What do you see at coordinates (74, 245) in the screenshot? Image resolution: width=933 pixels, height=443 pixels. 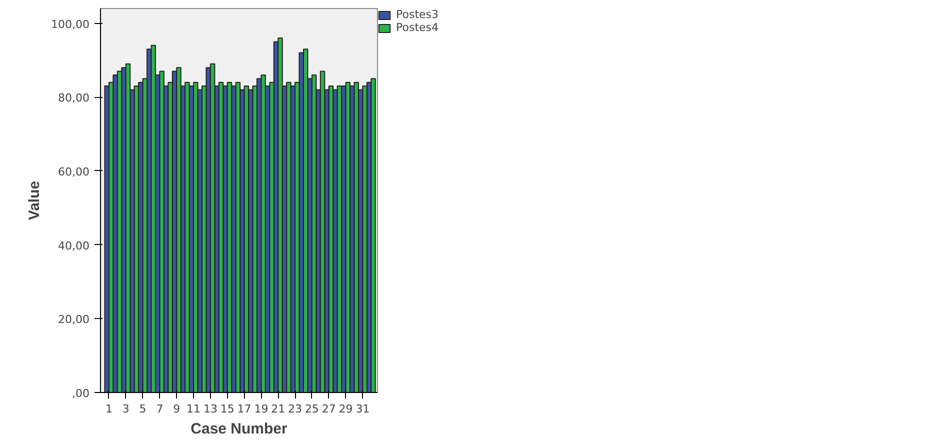 I see `y-tick-label: 40,00` at bounding box center [74, 245].